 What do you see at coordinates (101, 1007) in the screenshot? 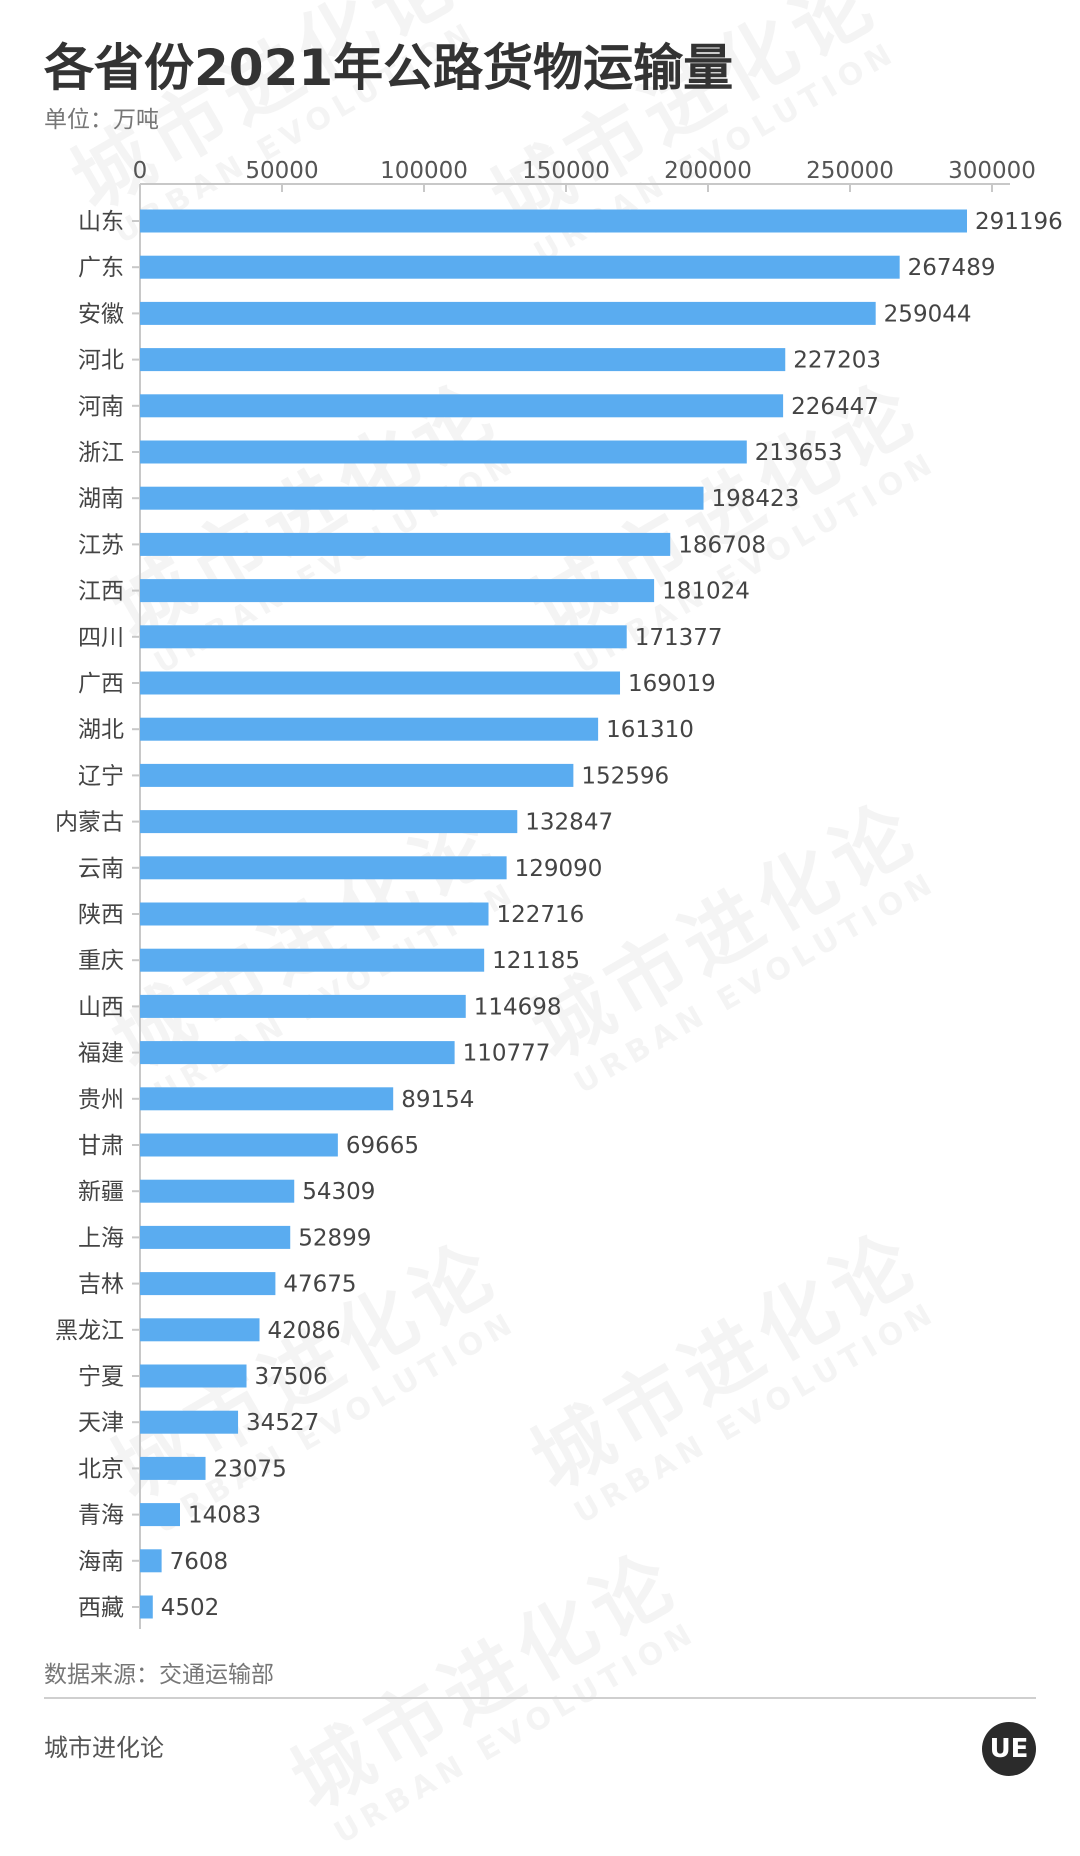
I see `category-label: 山西` at bounding box center [101, 1007].